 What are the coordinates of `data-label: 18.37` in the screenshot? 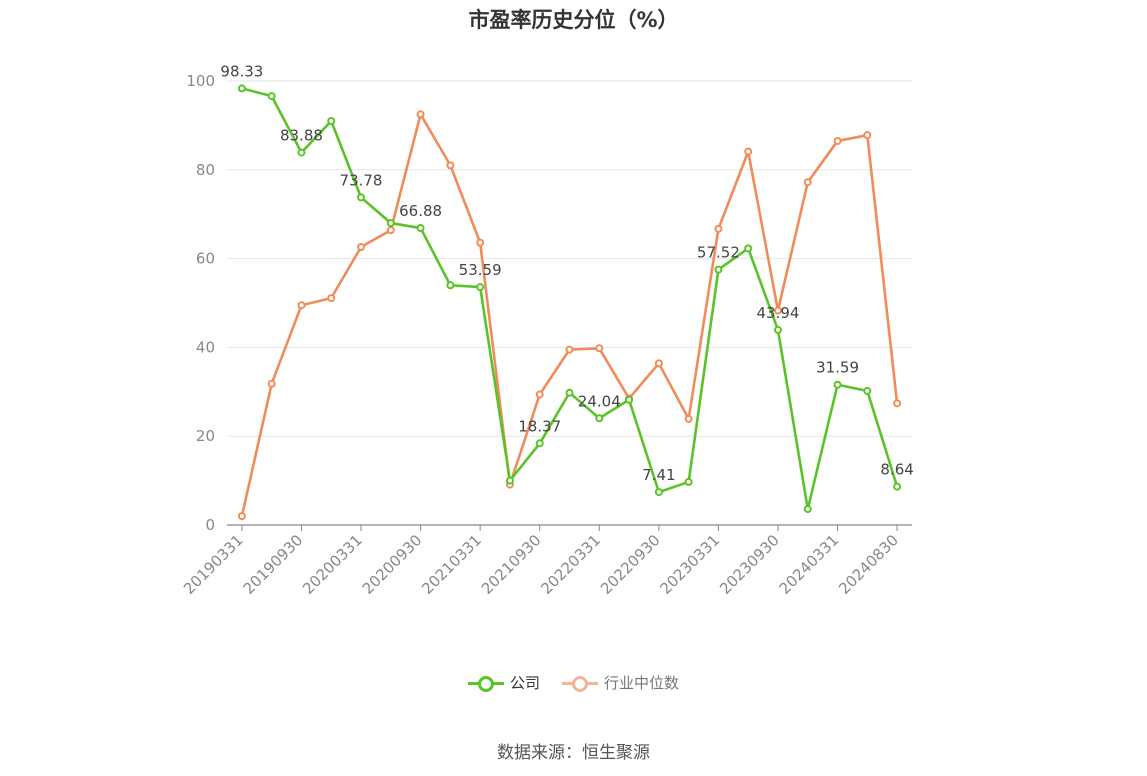 It's located at (539, 426).